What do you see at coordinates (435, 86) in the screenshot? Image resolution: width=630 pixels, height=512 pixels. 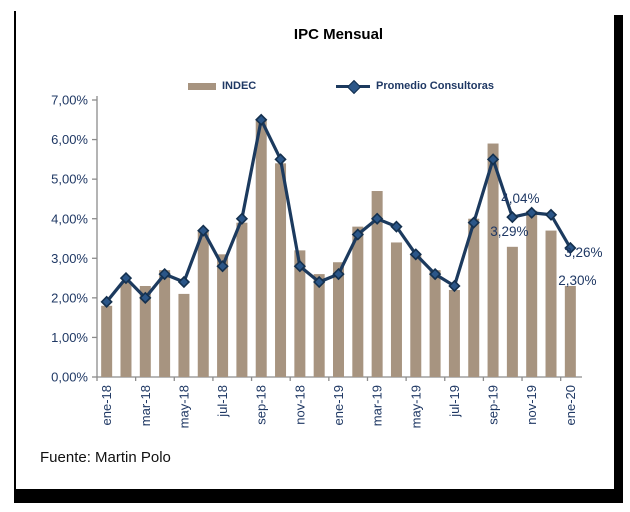 I see `legend-label-promedio-consultoras: Promedio Consultoras` at bounding box center [435, 86].